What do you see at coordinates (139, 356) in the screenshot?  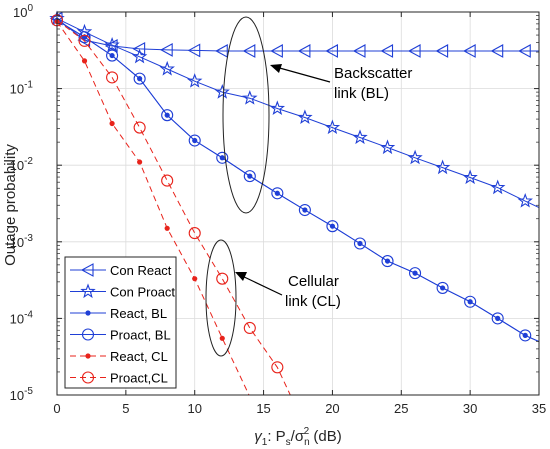 I see `legend-label: React, CL` at bounding box center [139, 356].